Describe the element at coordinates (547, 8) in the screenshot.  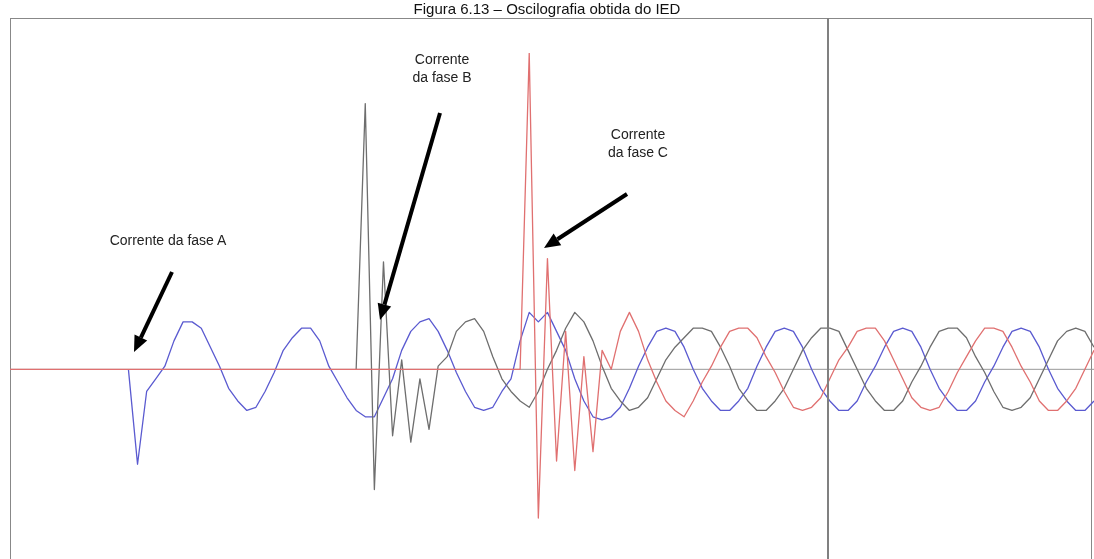
I see `chart-title: Figura 6.13 – Oscilografia obtida do IED` at that location.